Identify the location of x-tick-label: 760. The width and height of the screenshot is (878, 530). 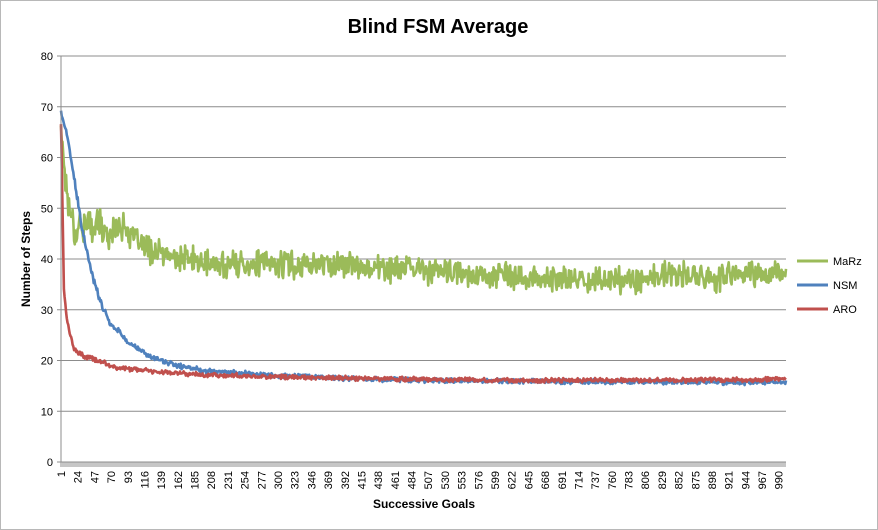
(613, 480).